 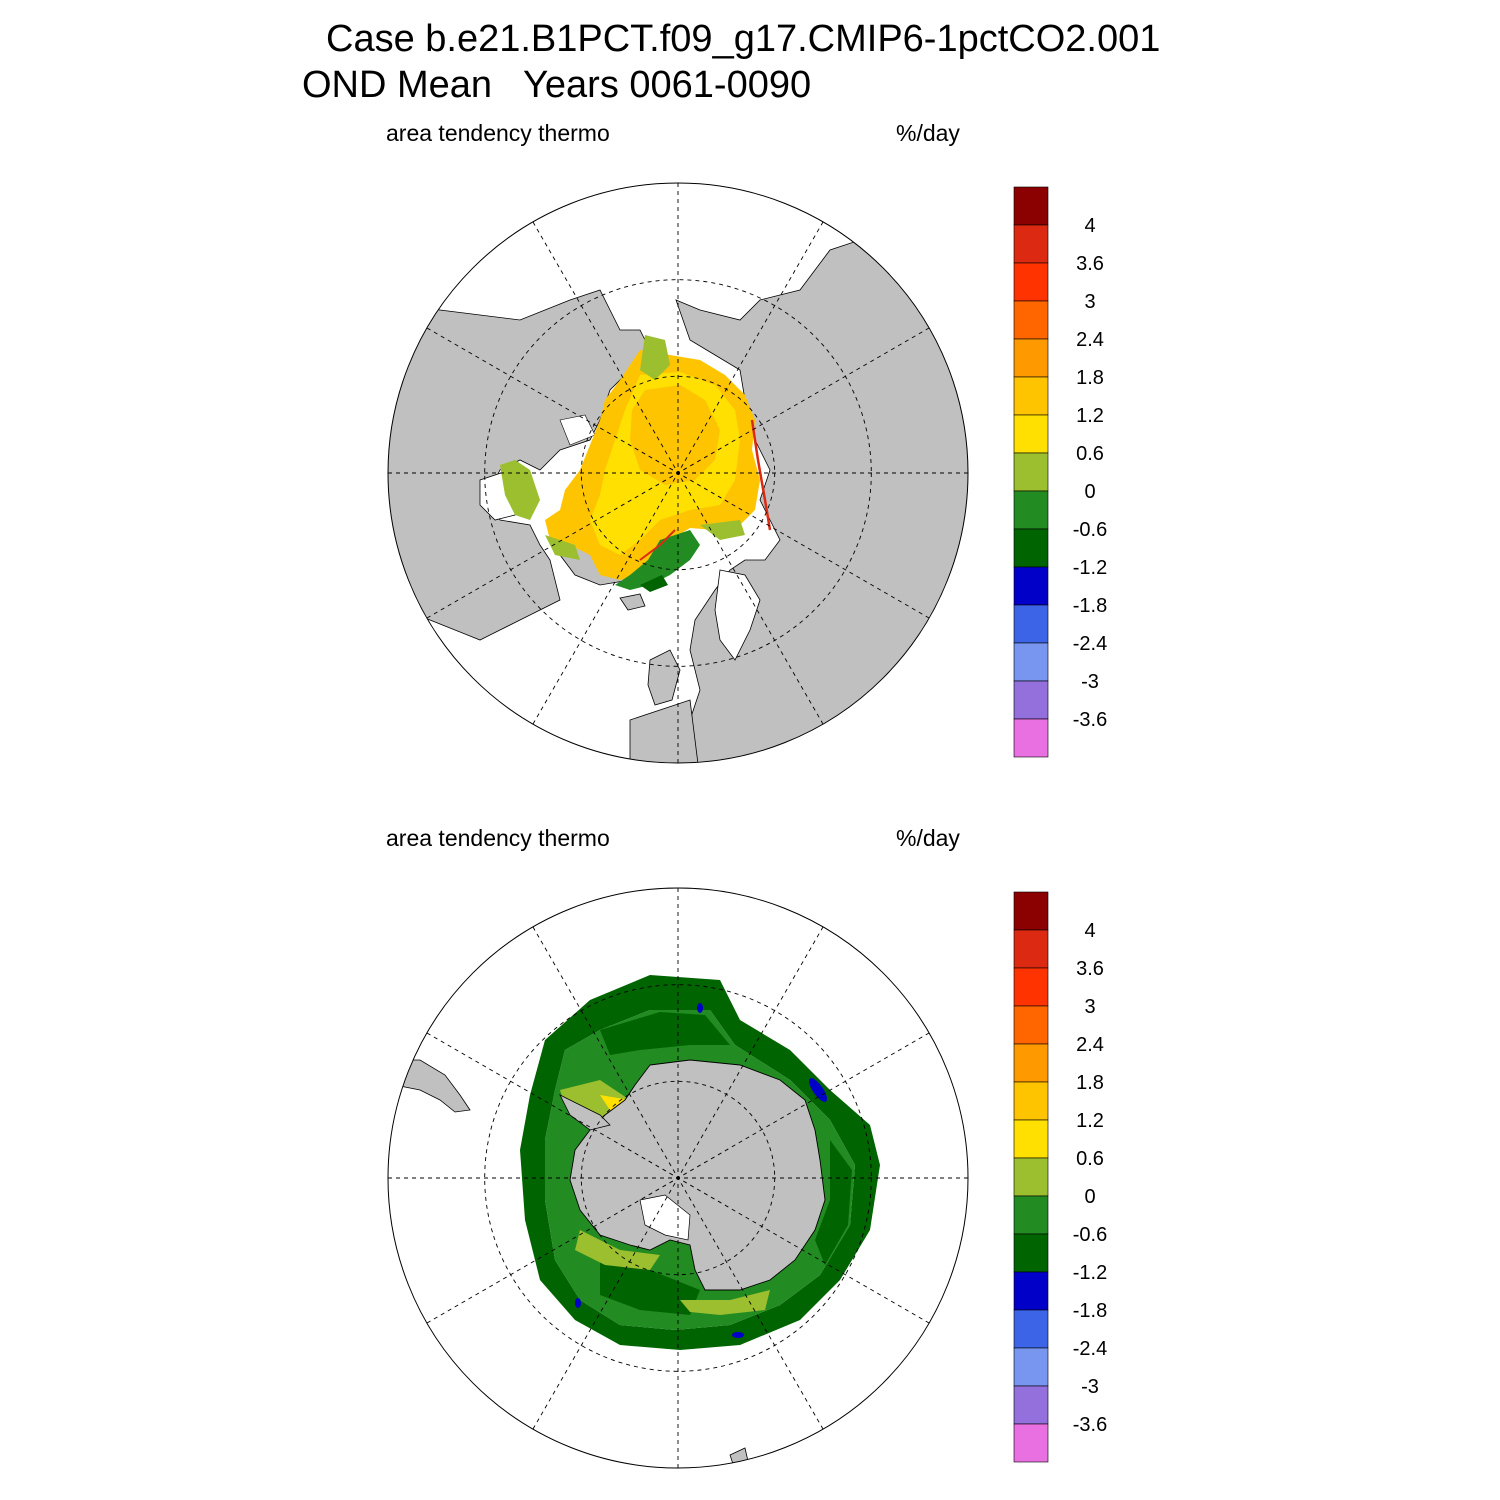 I want to click on north-colorbar-tick-label: -3.6, so click(x=1090, y=720).